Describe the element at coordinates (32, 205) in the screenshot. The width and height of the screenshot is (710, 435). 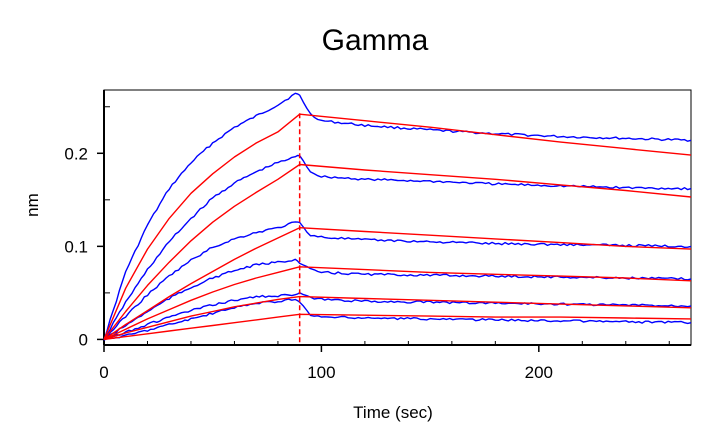
I see `y-axis-label: nm` at that location.